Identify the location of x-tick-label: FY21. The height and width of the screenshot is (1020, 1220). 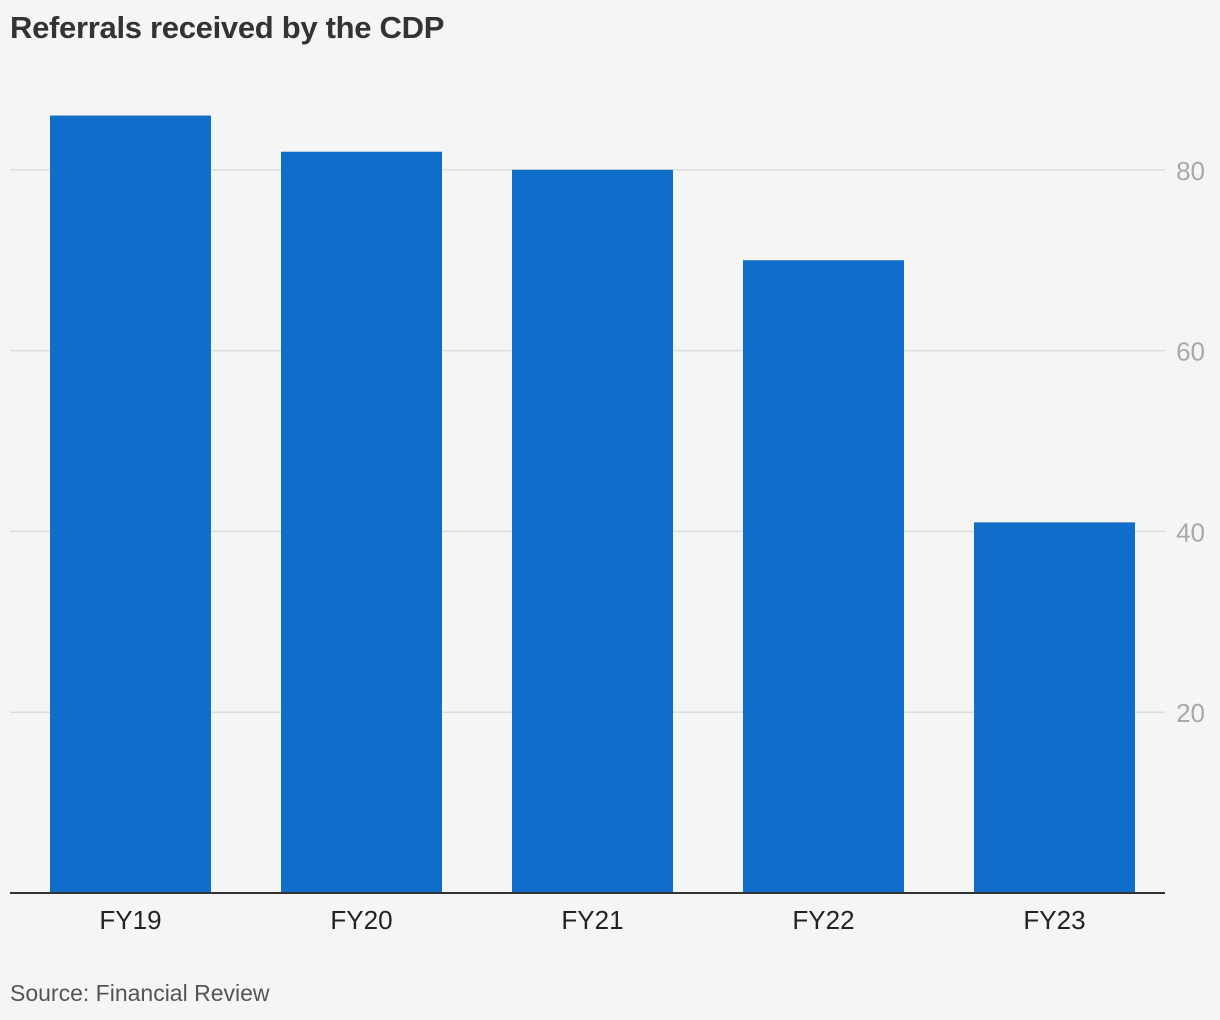
(592, 920).